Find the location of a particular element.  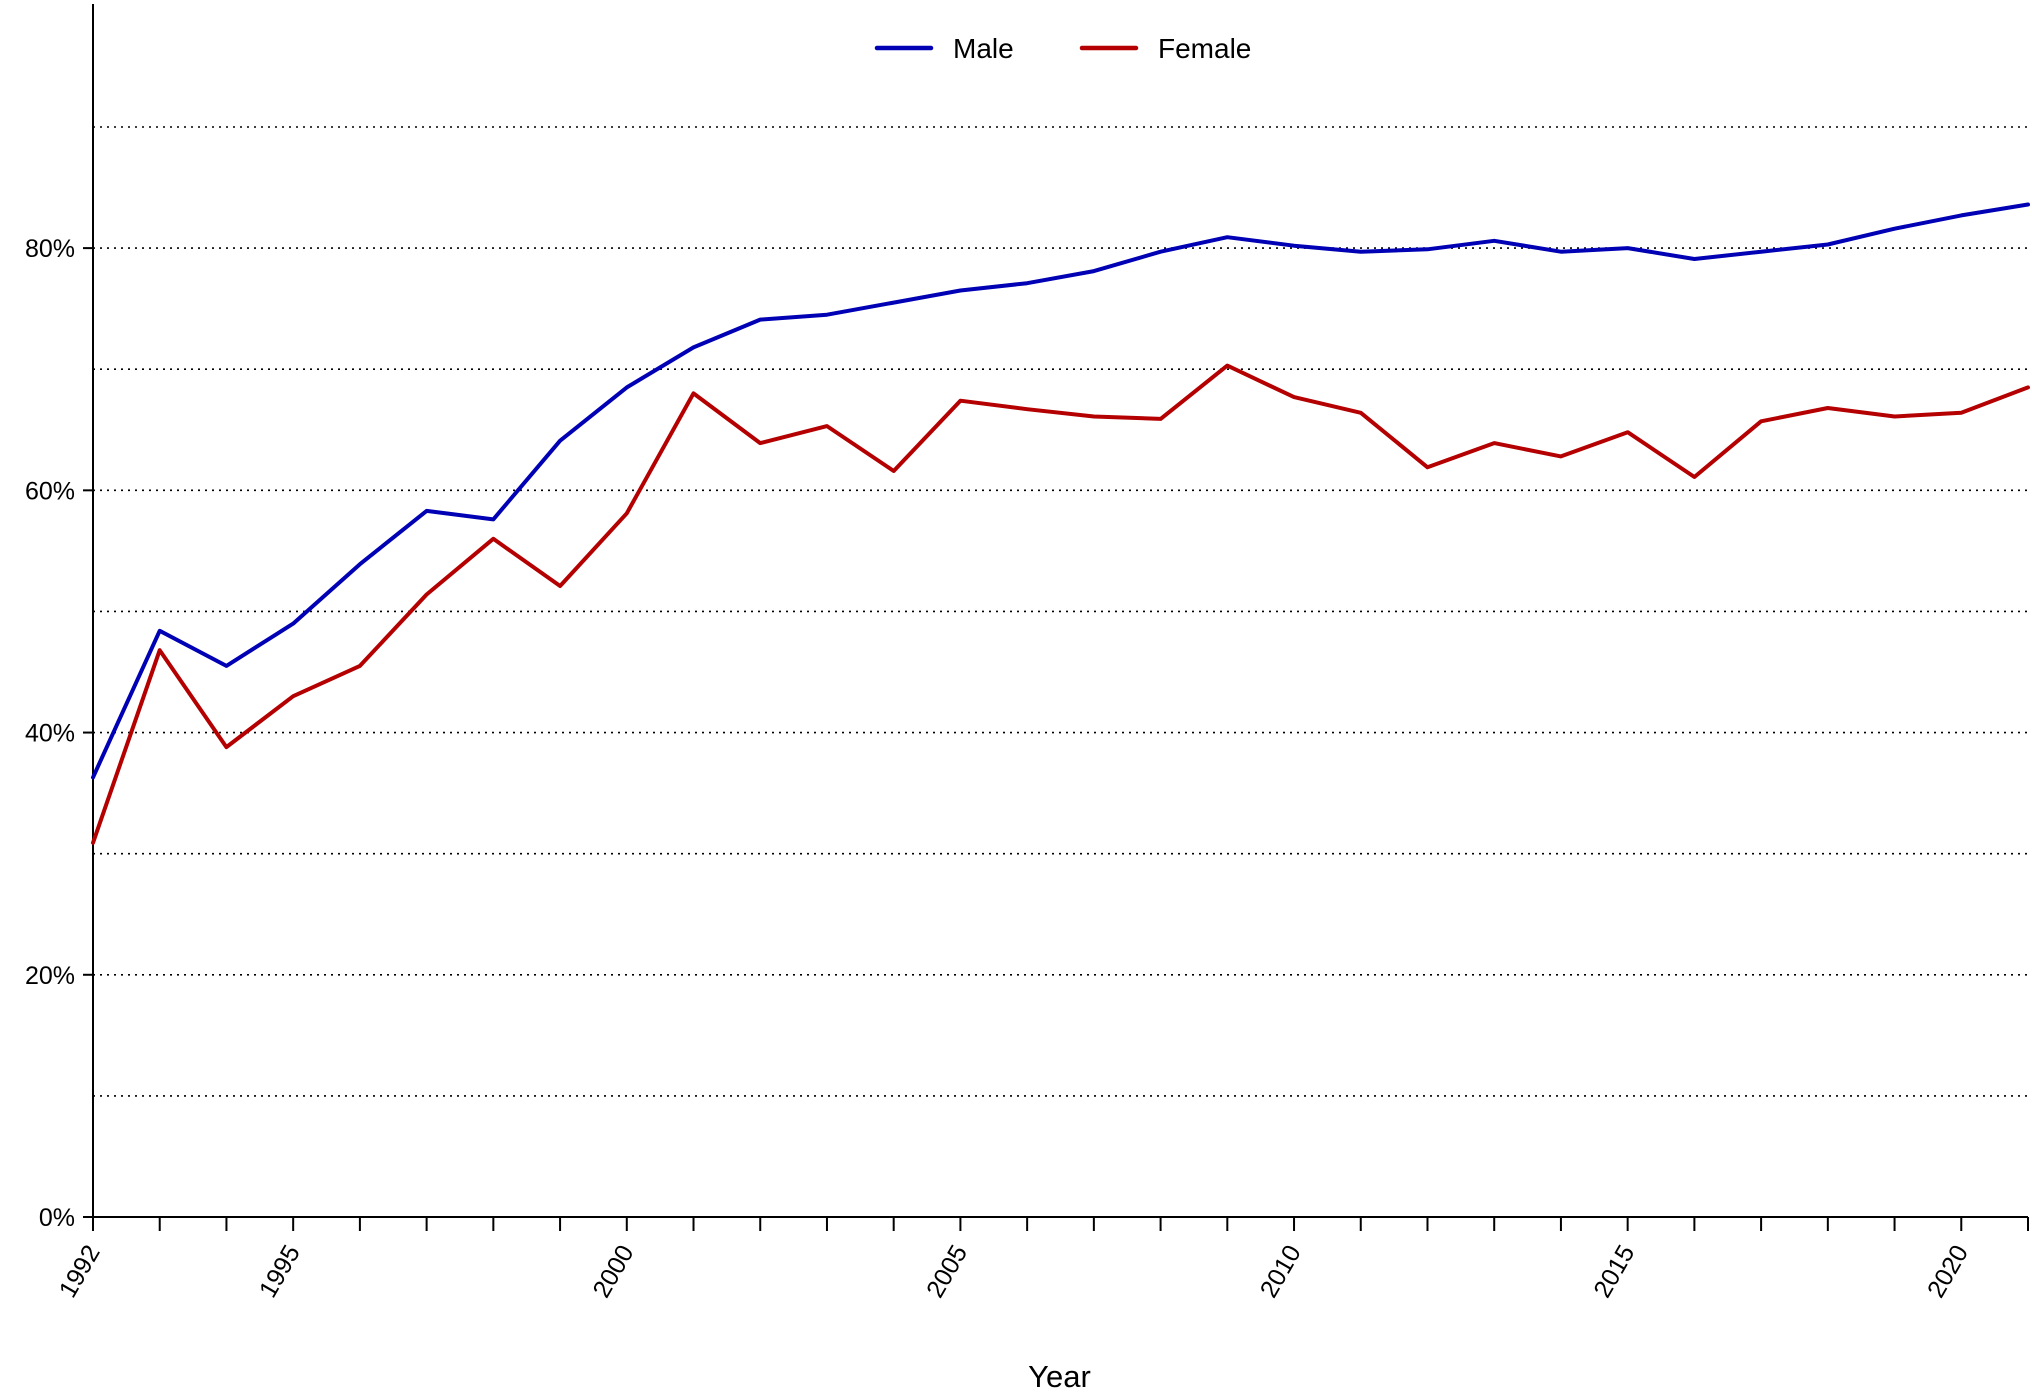

y-tick-label-40: 40% is located at coordinates (50, 734).